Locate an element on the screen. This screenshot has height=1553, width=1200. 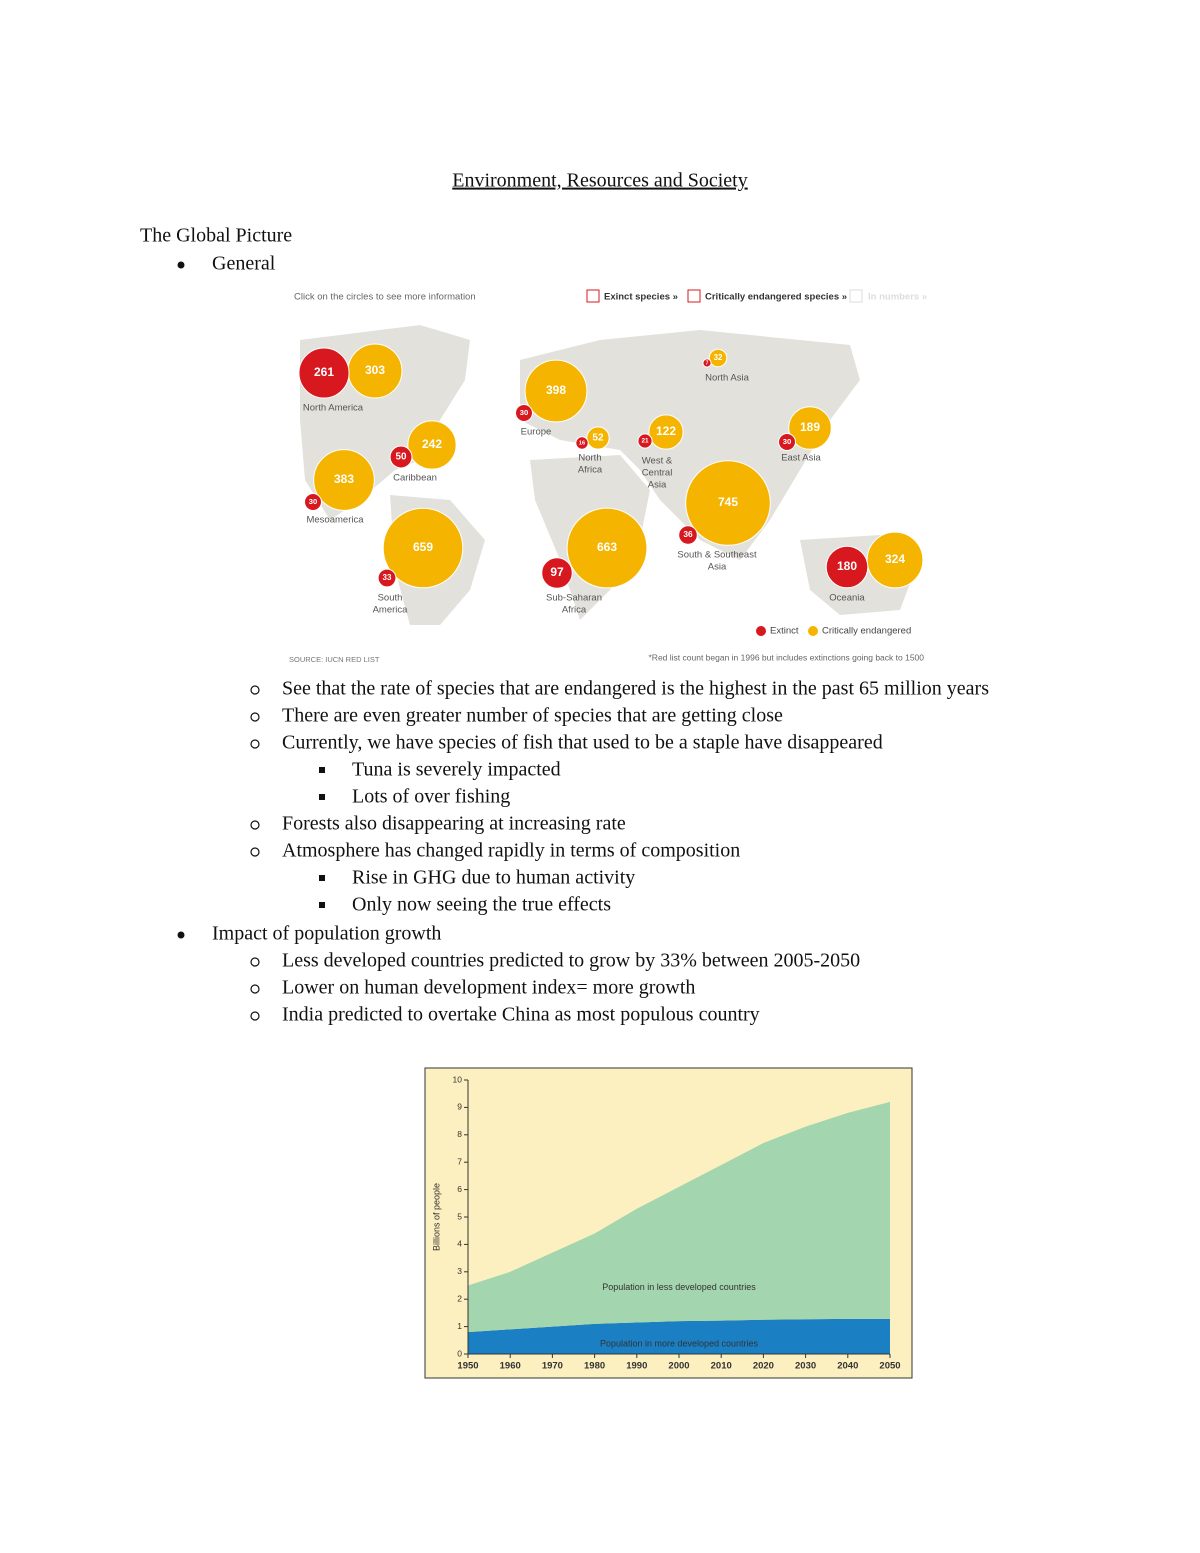
x-tick-label: 2030 is located at coordinates (805, 1366).